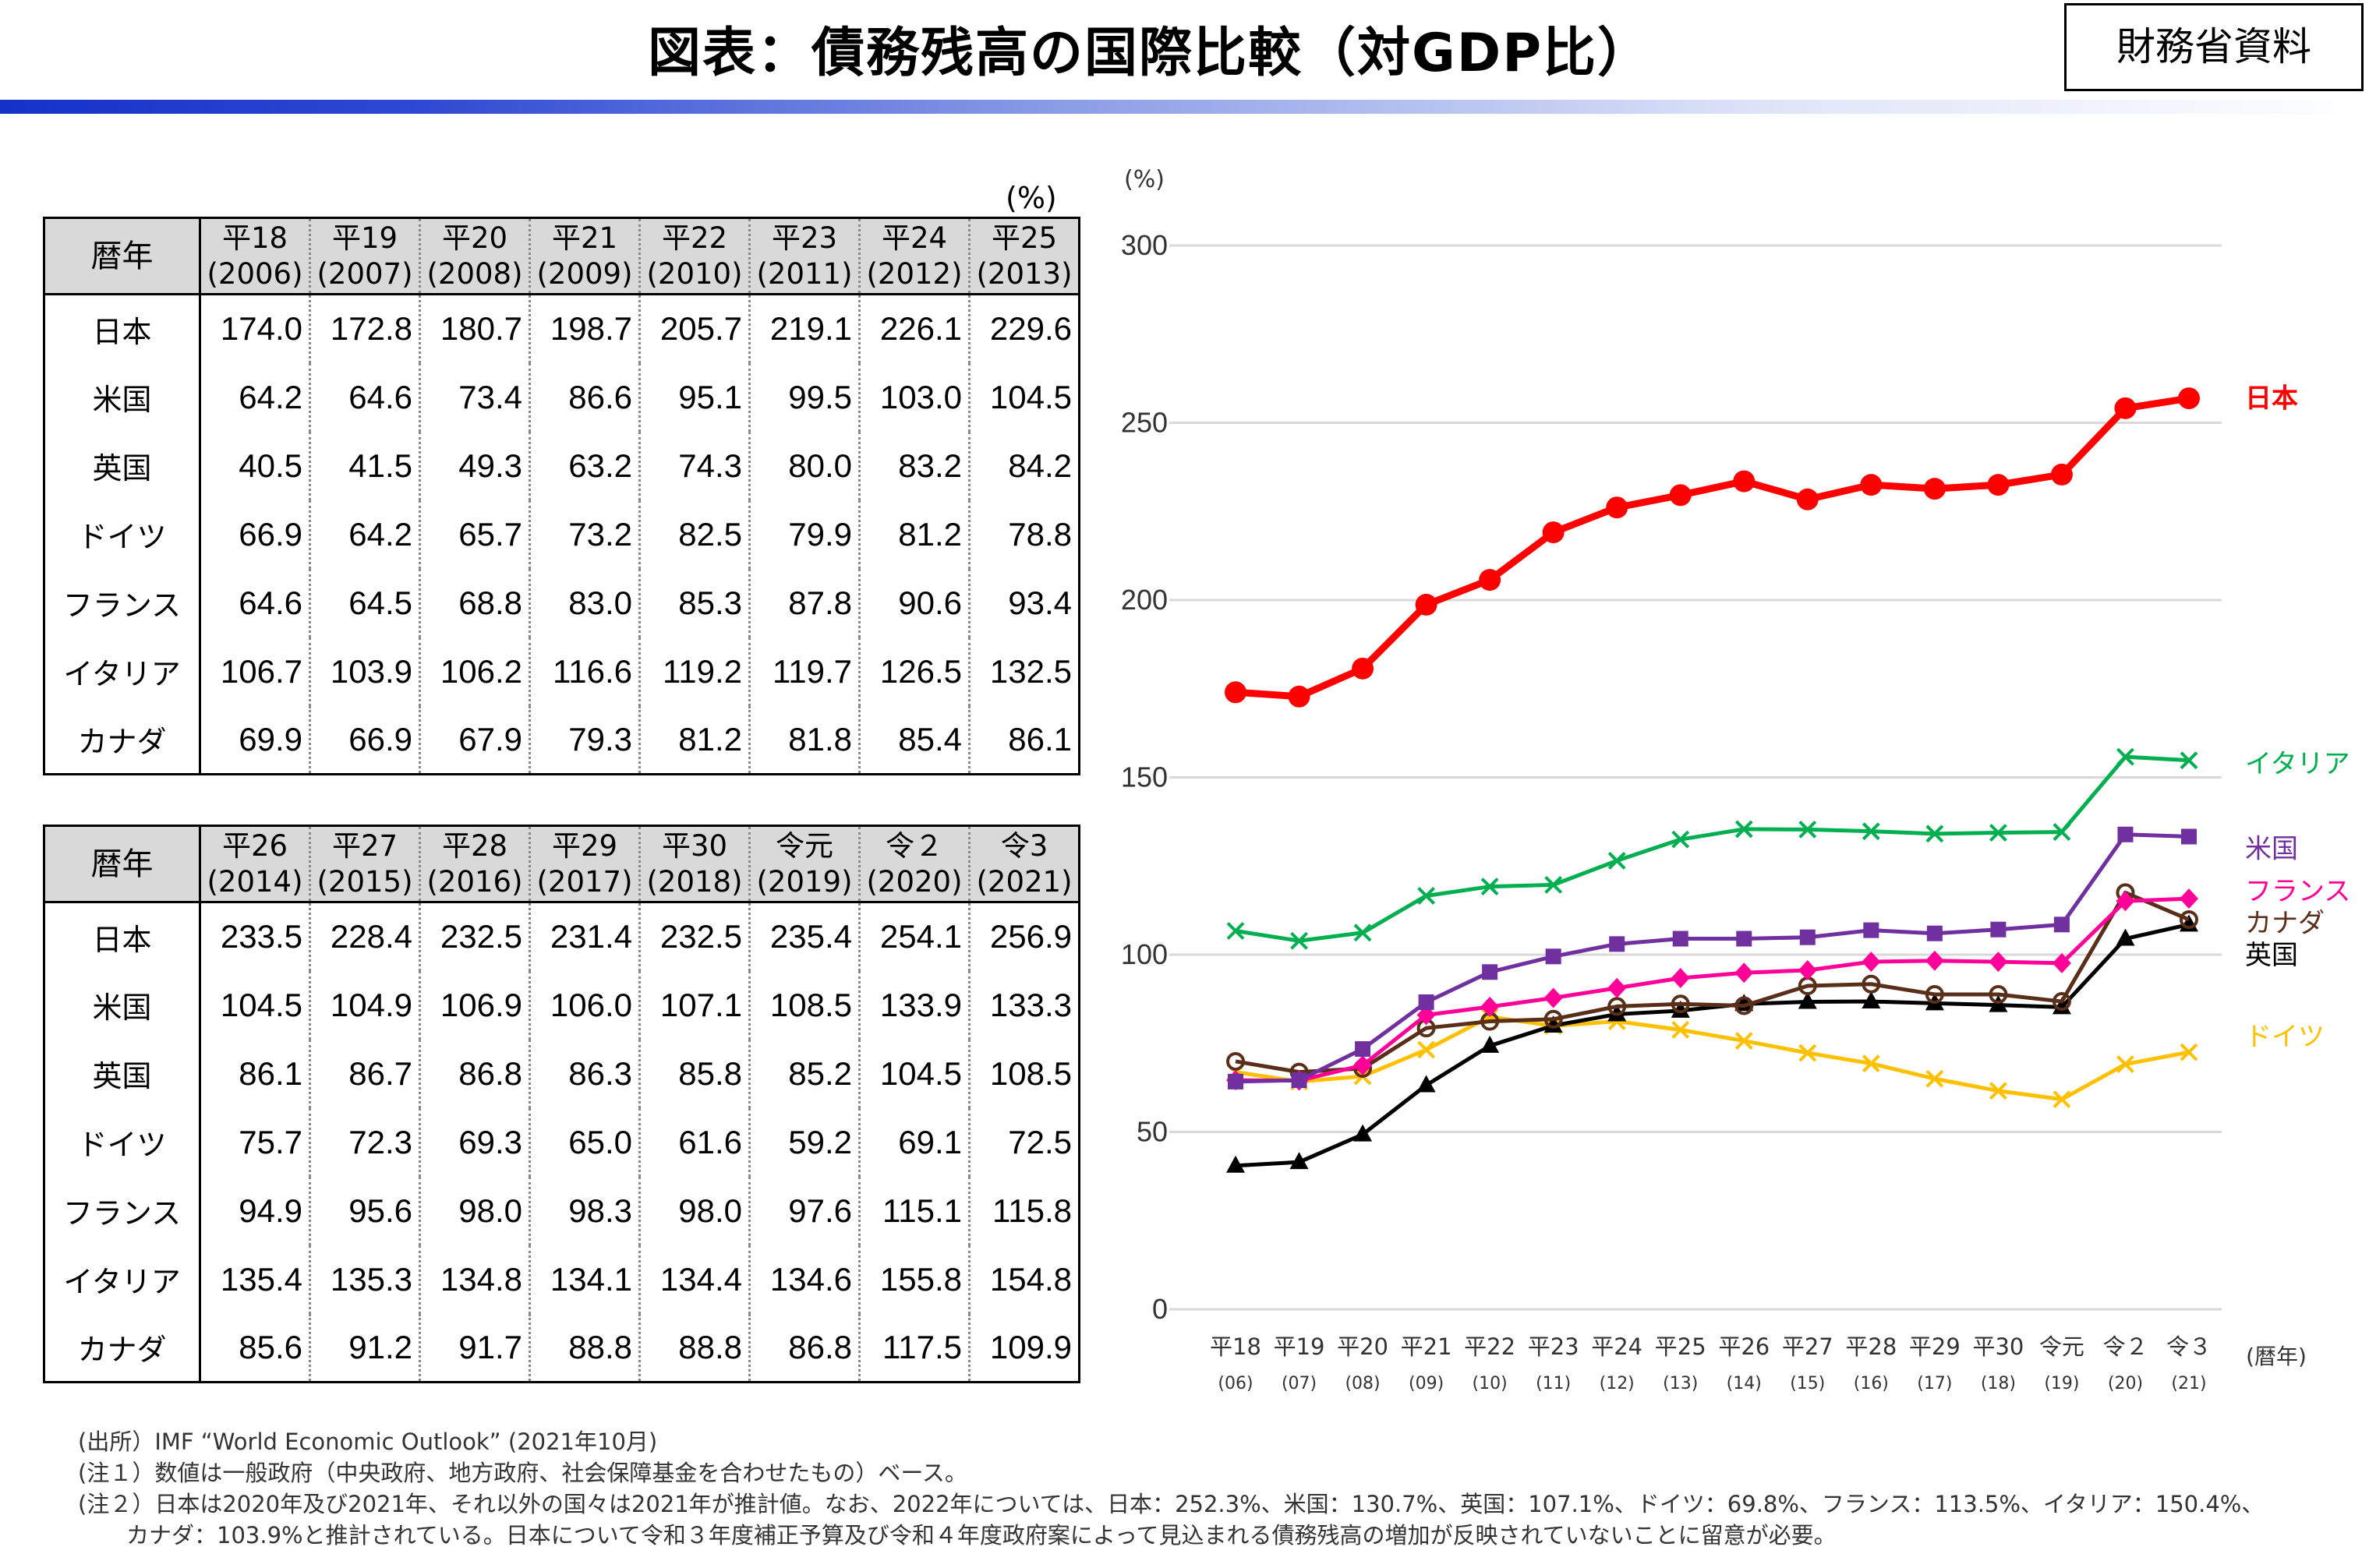 This screenshot has height=1568, width=2369. What do you see at coordinates (1299, 1346) in the screenshot?
I see `x-tick-label: 平19` at bounding box center [1299, 1346].